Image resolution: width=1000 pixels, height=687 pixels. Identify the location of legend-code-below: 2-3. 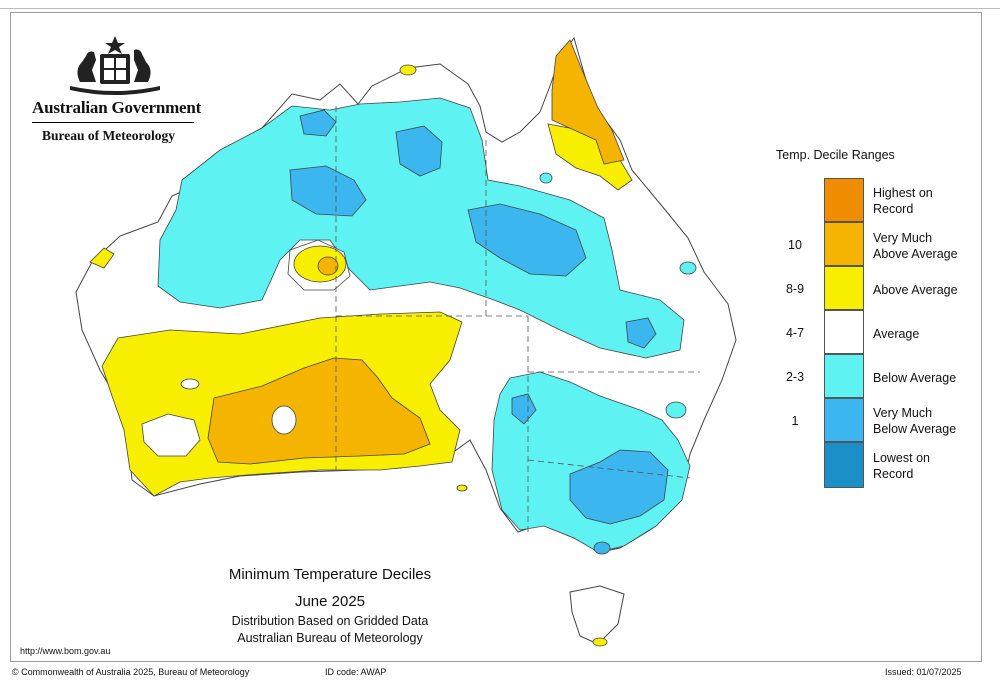
(795, 377).